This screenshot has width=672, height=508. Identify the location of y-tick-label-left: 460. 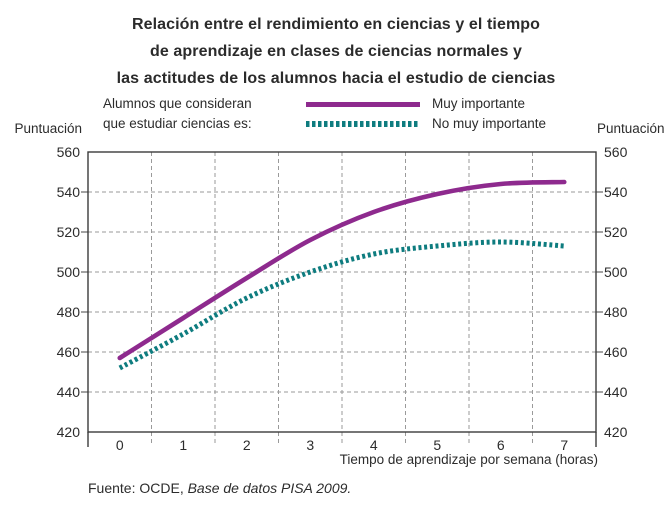
(69, 352).